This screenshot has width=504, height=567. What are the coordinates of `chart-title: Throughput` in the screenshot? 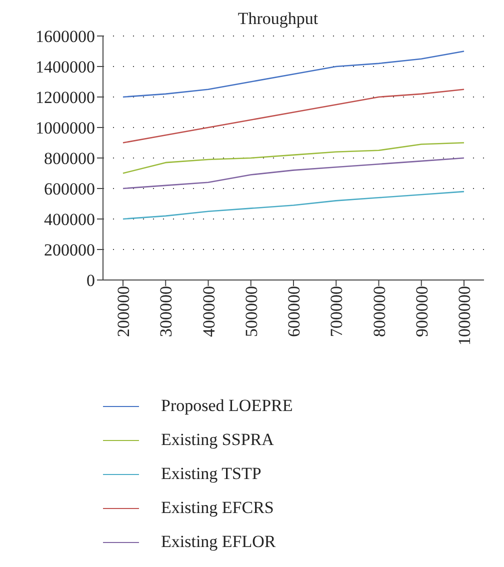 It's located at (278, 18).